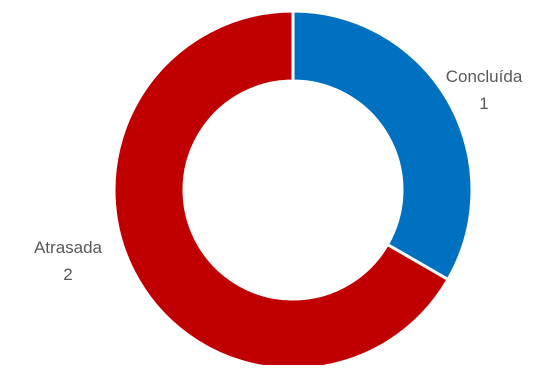 Image resolution: width=550 pixels, height=370 pixels. What do you see at coordinates (484, 76) in the screenshot?
I see `data-label-category: Concluída` at bounding box center [484, 76].